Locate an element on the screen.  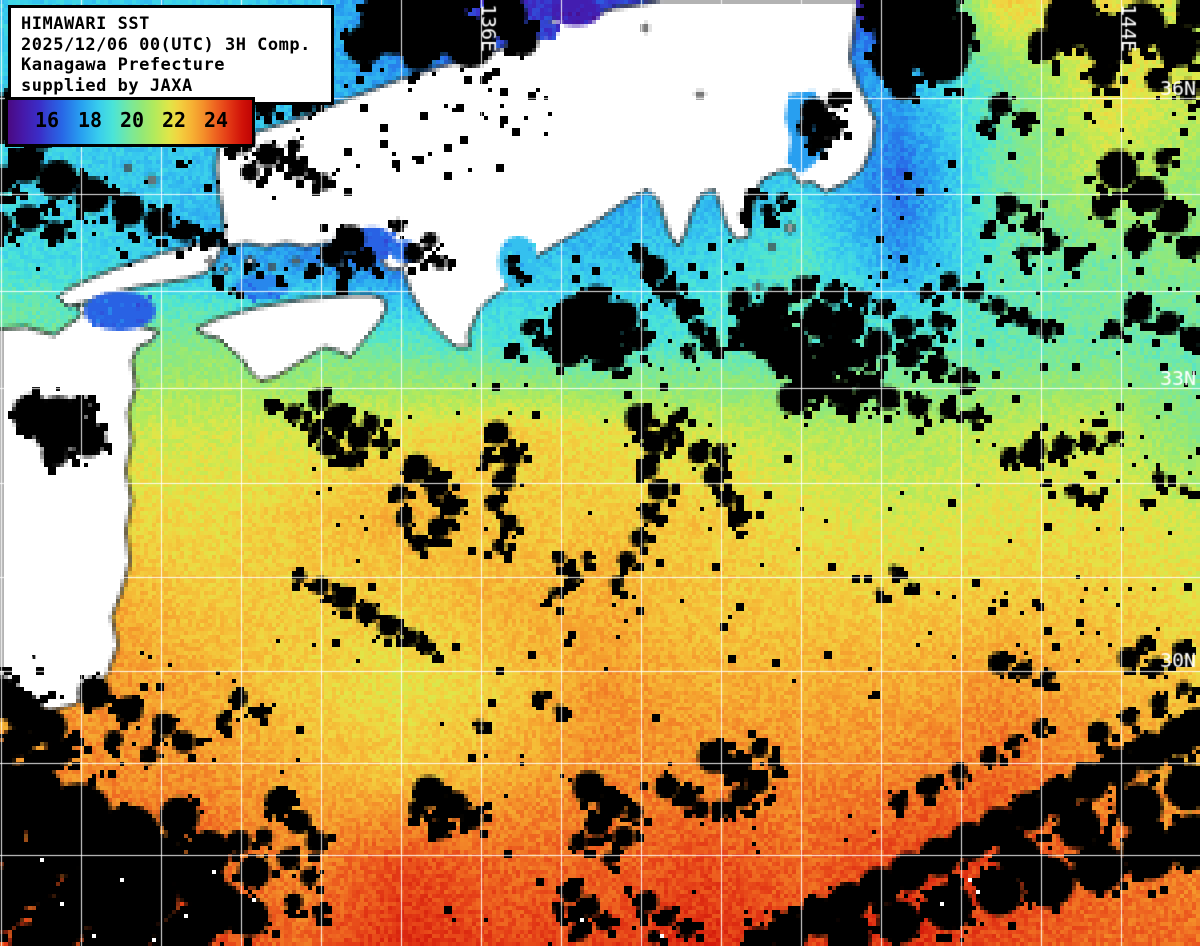
datetime-line: 2025/12/06 00(UTC) 3H Comp. is located at coordinates (166, 44).